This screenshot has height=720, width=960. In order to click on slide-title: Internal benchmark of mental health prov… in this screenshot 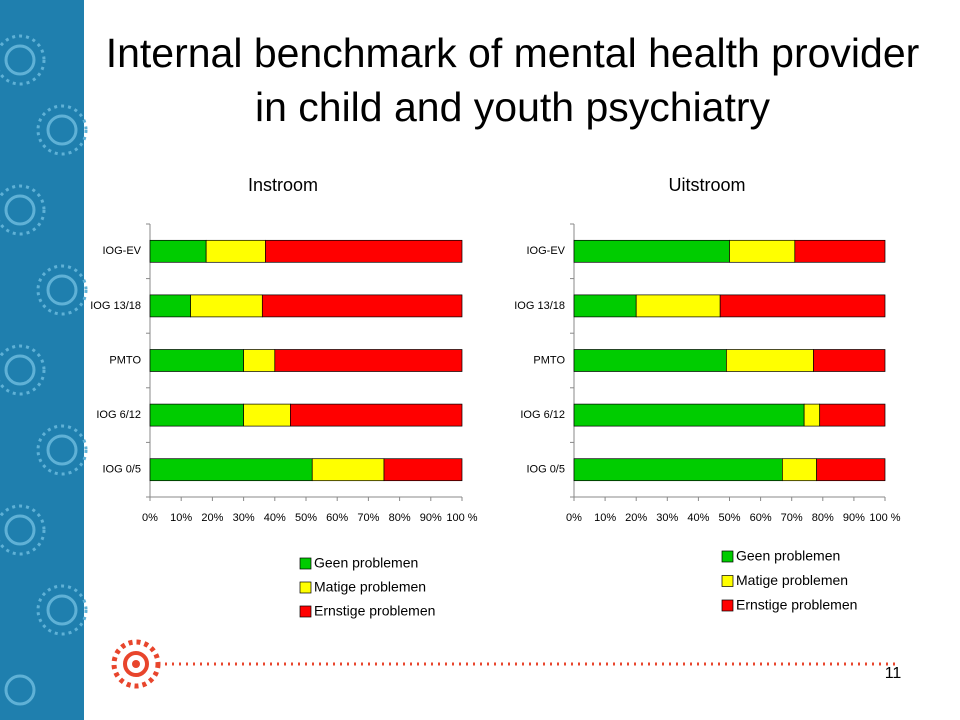, I will do `click(512, 80)`.